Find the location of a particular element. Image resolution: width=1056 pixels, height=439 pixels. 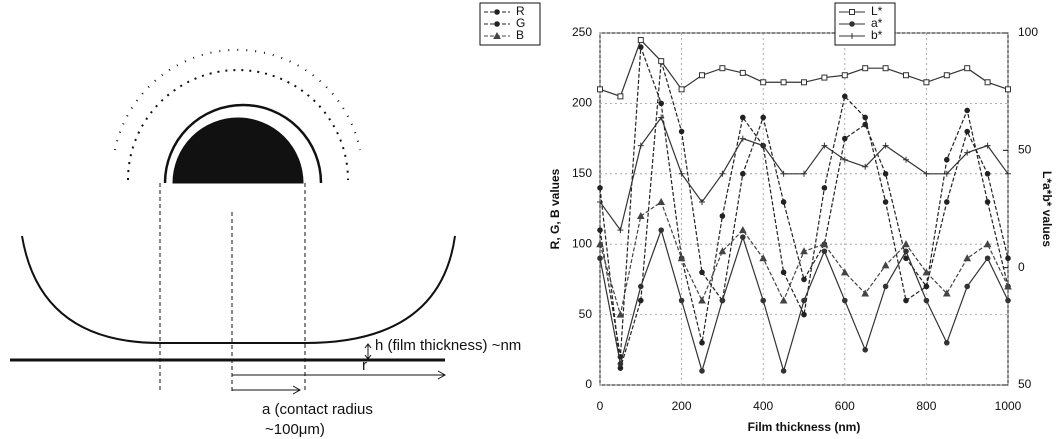

series-line is located at coordinates (804, 68).